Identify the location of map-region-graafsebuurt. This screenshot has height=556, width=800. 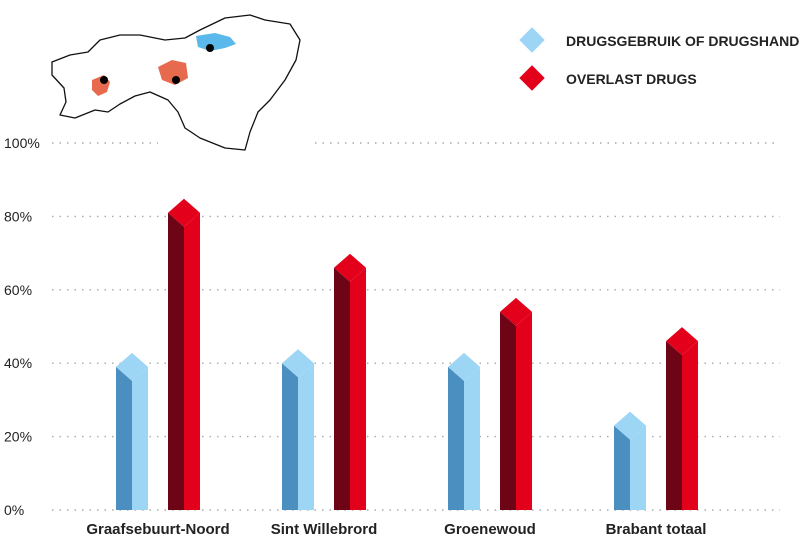
(216, 42).